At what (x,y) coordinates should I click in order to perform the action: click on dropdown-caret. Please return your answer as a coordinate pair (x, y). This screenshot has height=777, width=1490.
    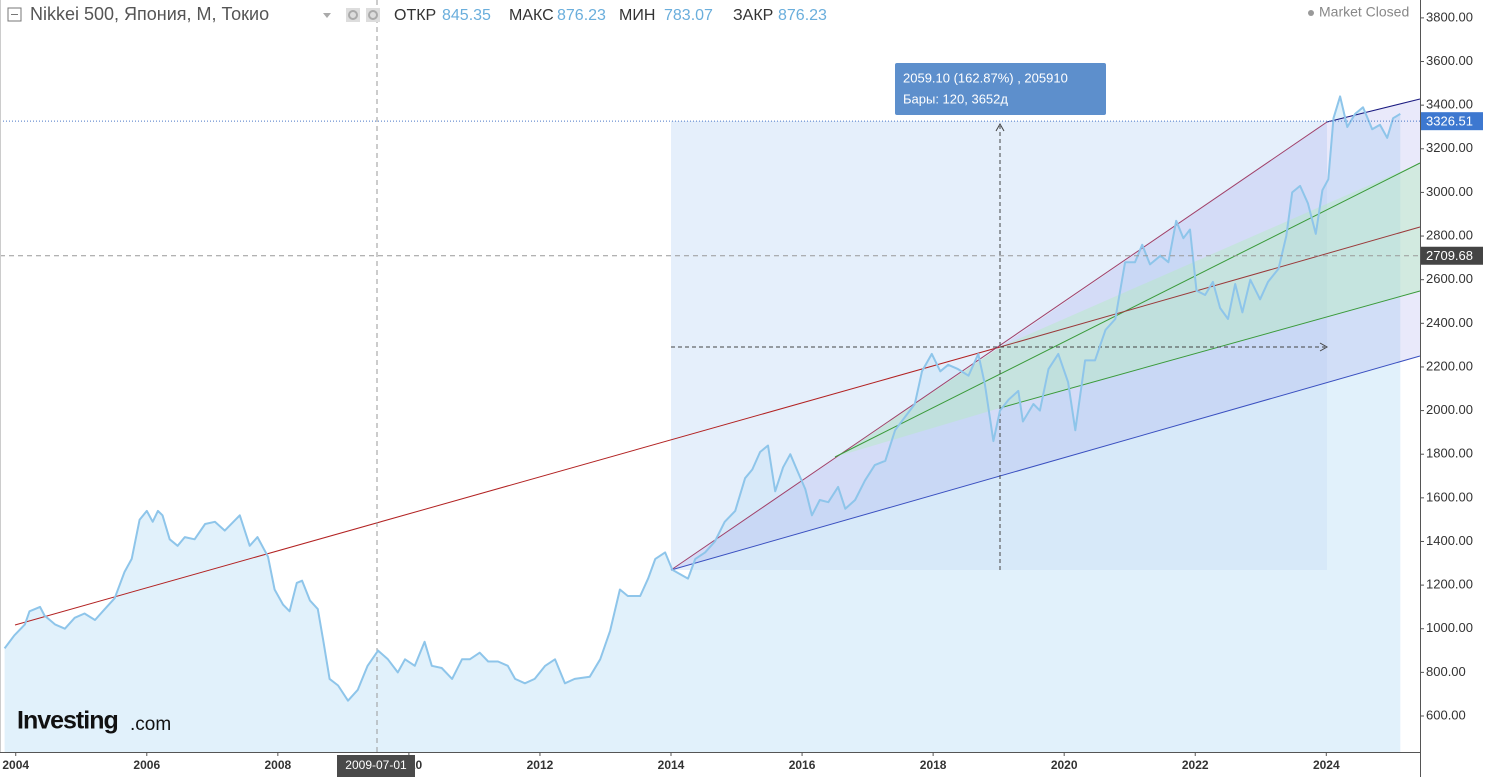
    Looking at the image, I should click on (327, 15).